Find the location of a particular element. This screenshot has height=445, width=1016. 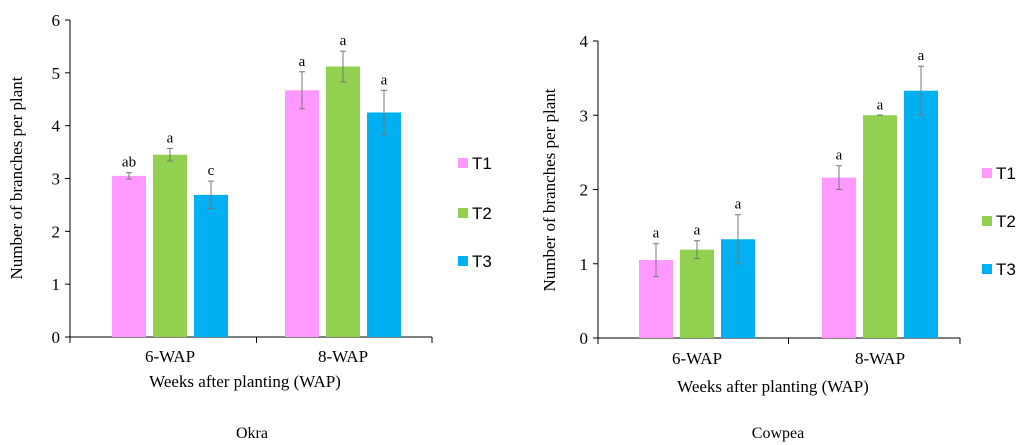

y-tick-label: 5 is located at coordinates (56, 73).